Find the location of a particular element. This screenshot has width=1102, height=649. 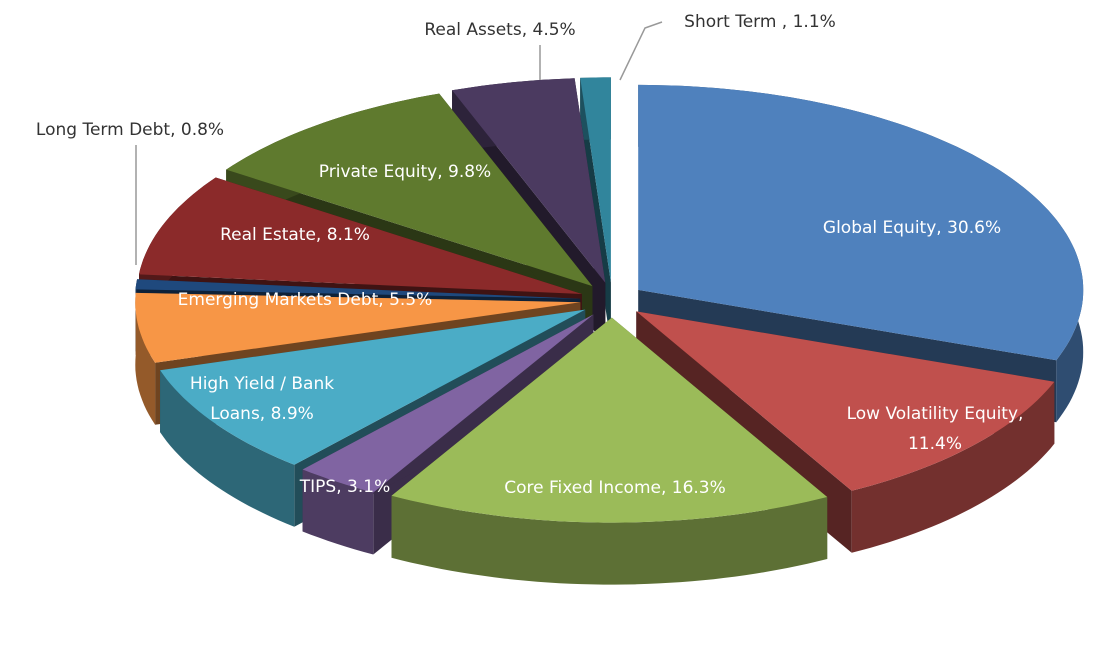

data-label: Emerging Markets Debt, 5.5% is located at coordinates (305, 300).